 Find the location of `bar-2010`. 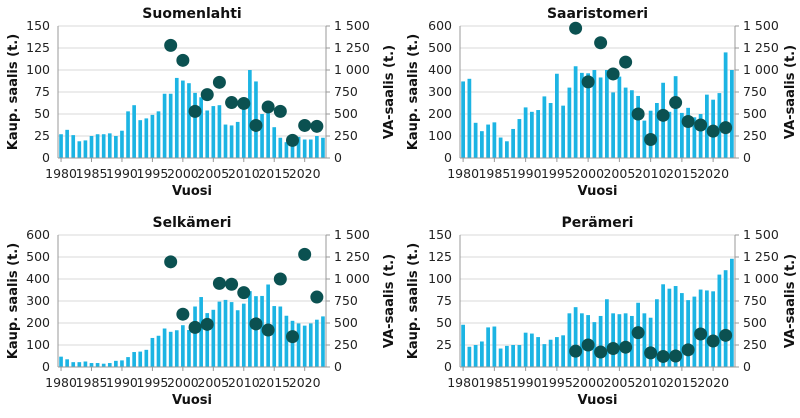

bar-2010 is located at coordinates (650, 342).